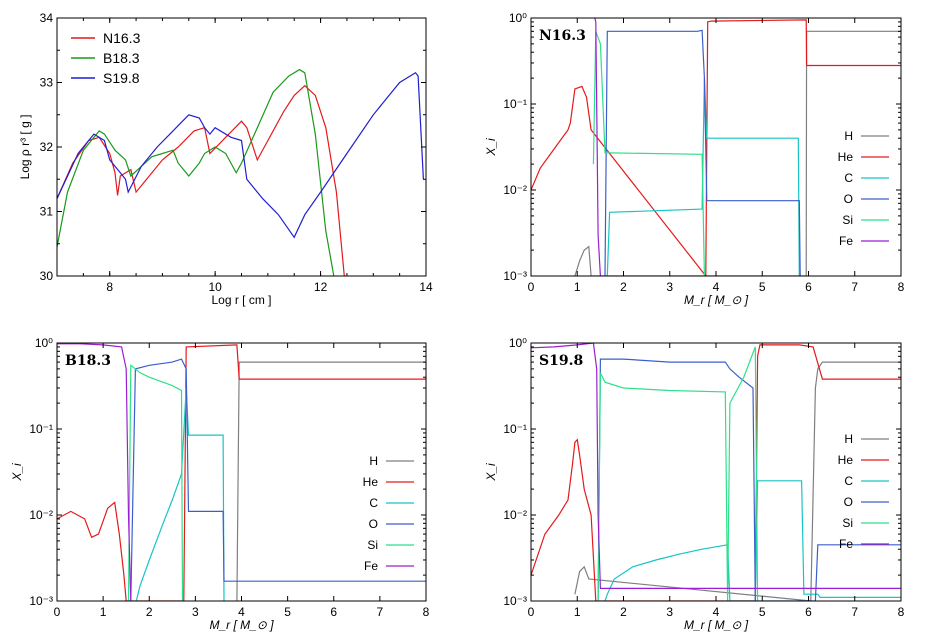 The height and width of the screenshot is (639, 926). What do you see at coordinates (47, 276) in the screenshot?
I see `y-tick-label: 30` at bounding box center [47, 276].